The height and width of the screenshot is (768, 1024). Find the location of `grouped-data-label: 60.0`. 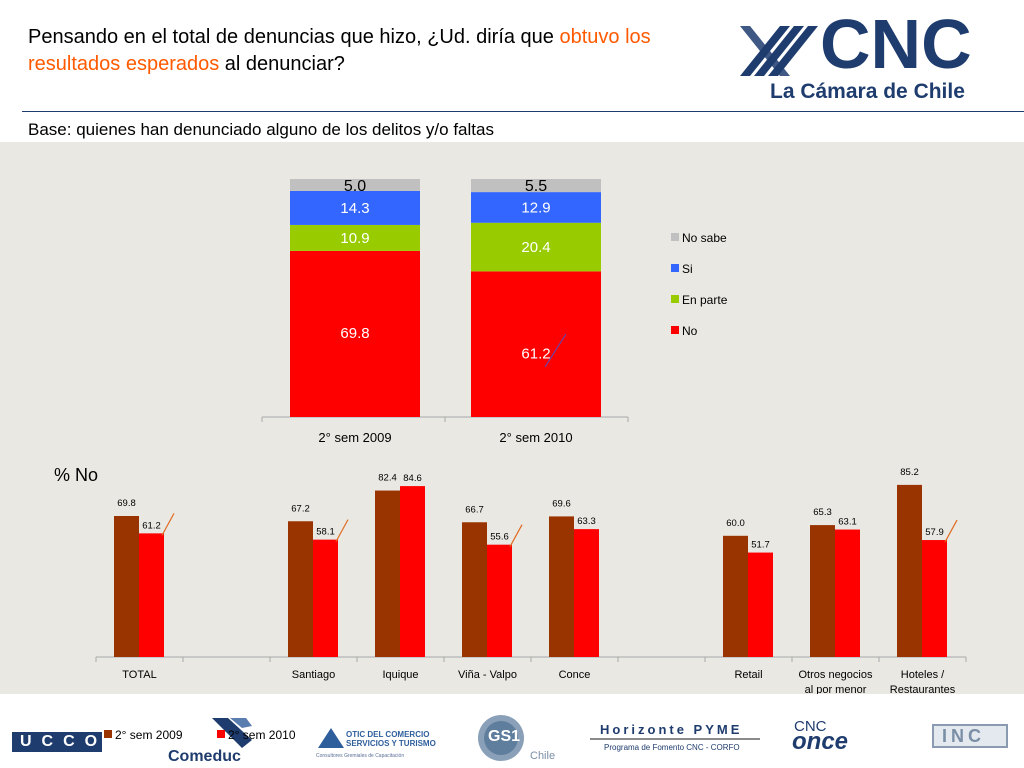

grouped-data-label: 60.0 is located at coordinates (735, 523).